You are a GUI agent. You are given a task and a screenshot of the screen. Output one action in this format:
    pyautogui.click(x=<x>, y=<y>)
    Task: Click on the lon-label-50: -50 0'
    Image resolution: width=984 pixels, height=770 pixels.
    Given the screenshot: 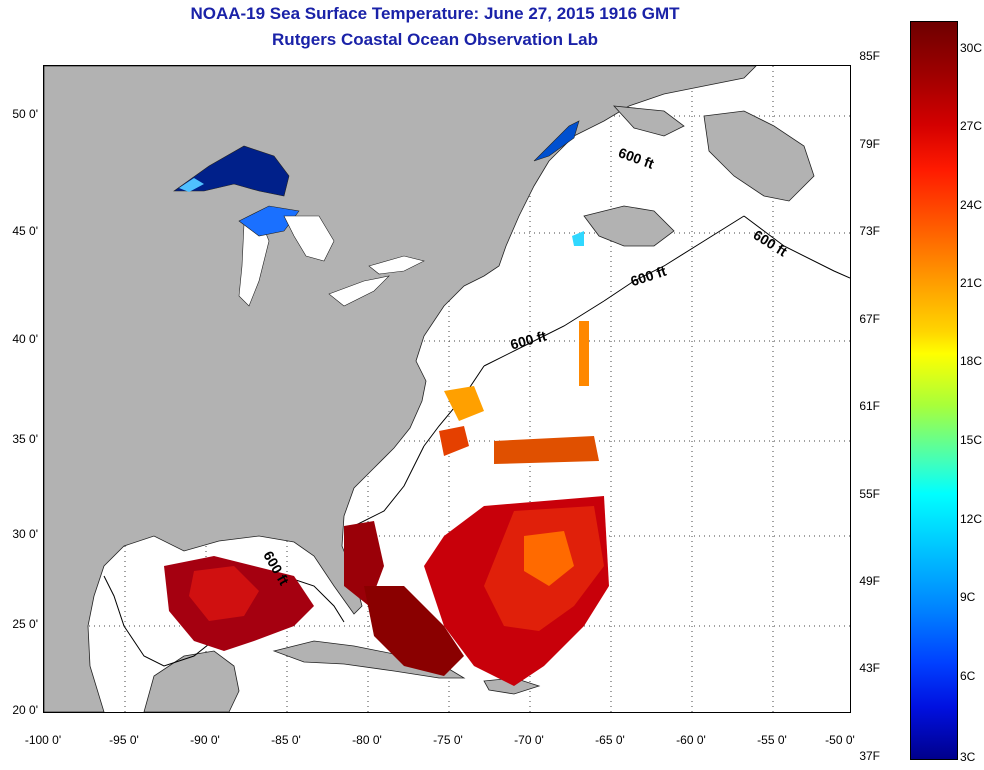 What is the action you would take?
    pyautogui.click(x=840, y=740)
    